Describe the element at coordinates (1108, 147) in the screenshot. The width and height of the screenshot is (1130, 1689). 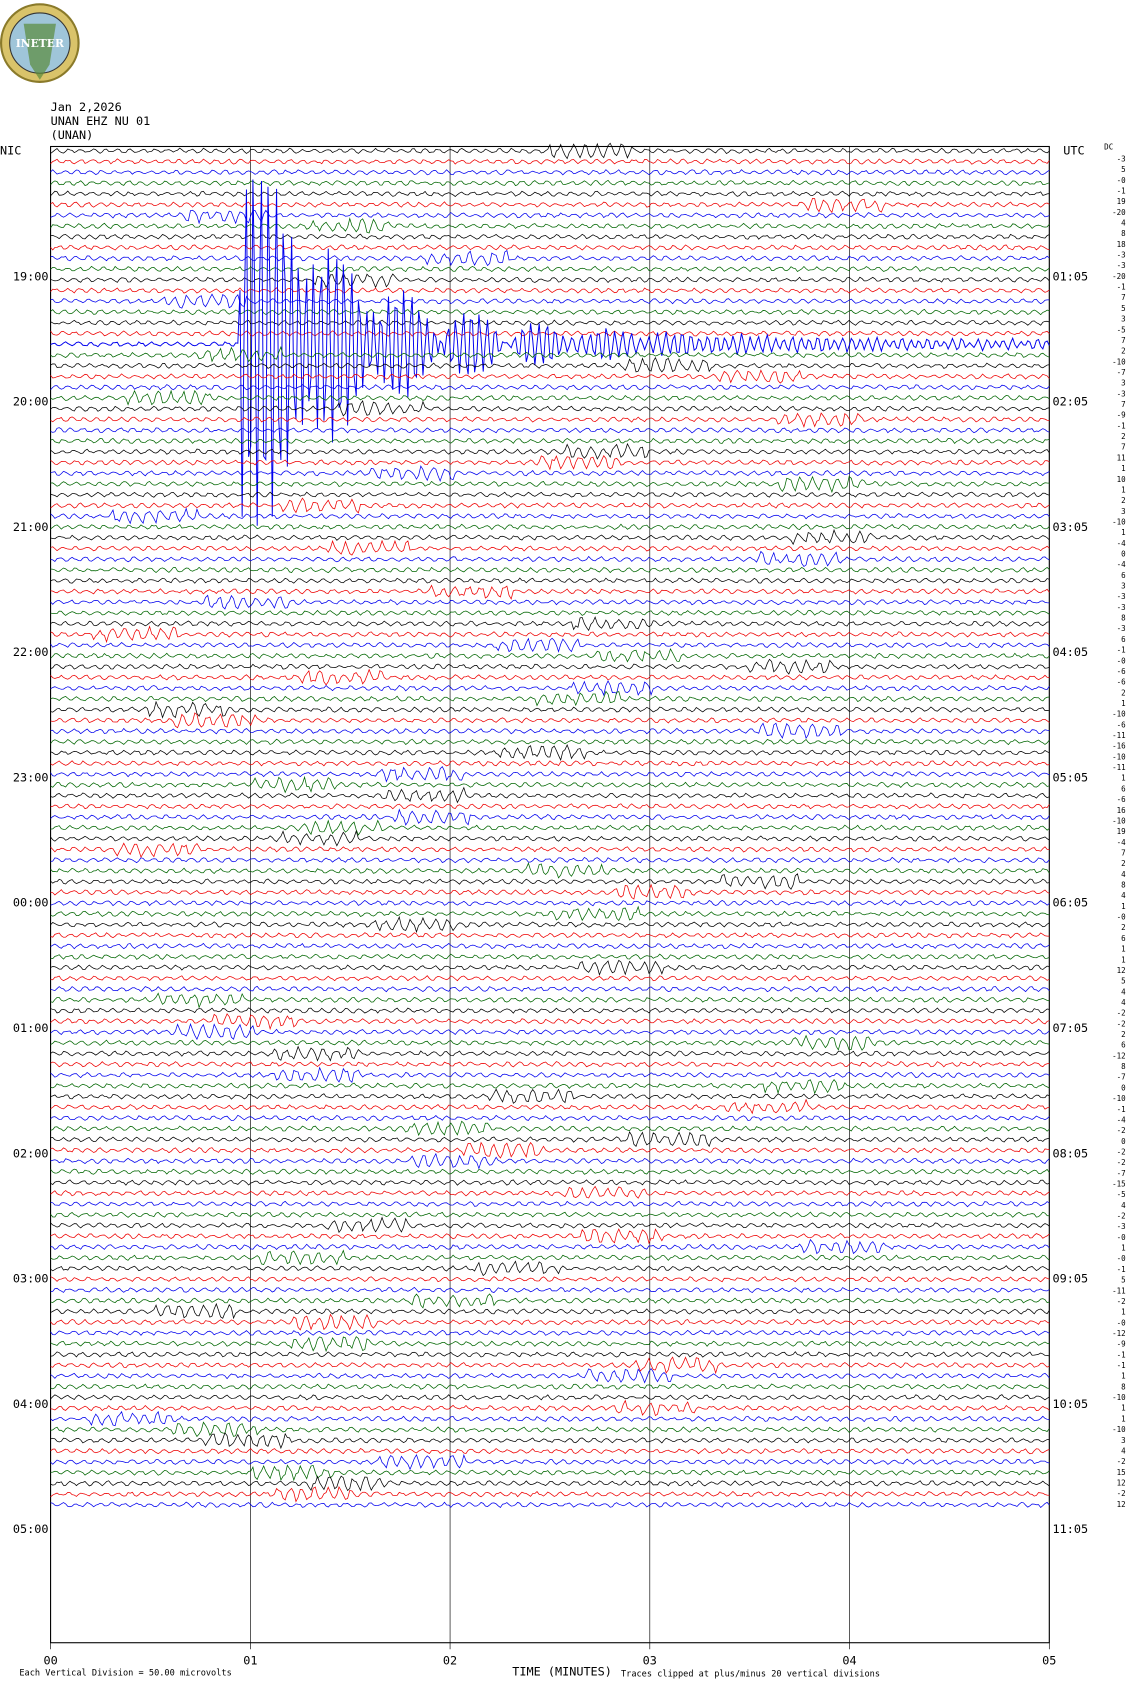
I see `dc-title: DC` at that location.